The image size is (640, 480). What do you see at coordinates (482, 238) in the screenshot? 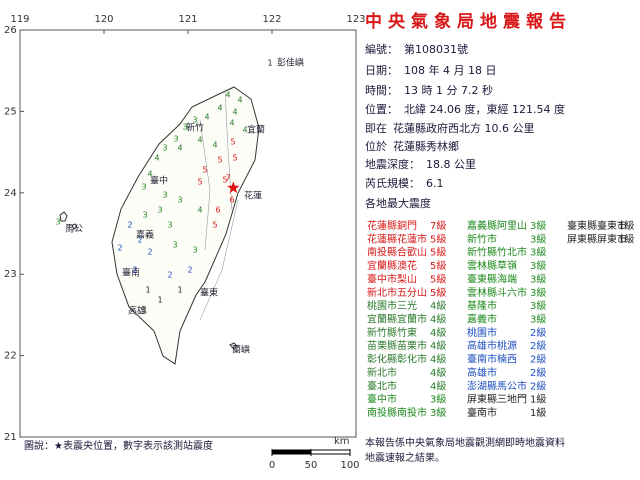
I see `station-cell: 新竹市` at bounding box center [482, 238].